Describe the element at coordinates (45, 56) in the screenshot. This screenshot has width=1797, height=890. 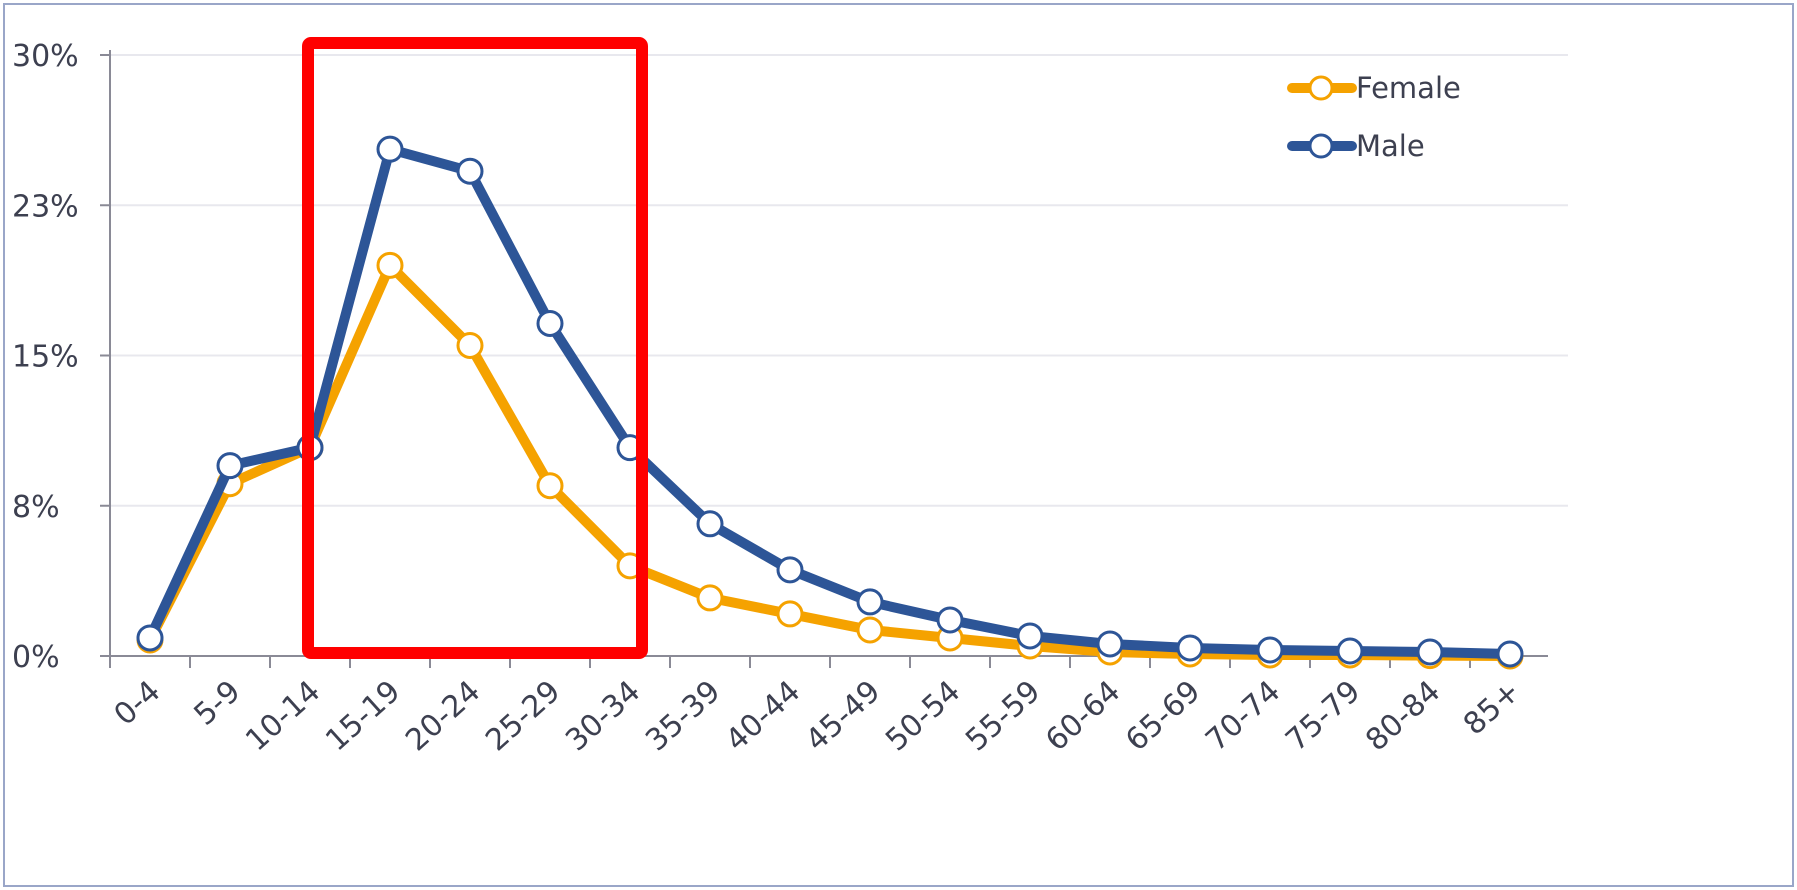
I see `y-tick-label: 30%` at that location.